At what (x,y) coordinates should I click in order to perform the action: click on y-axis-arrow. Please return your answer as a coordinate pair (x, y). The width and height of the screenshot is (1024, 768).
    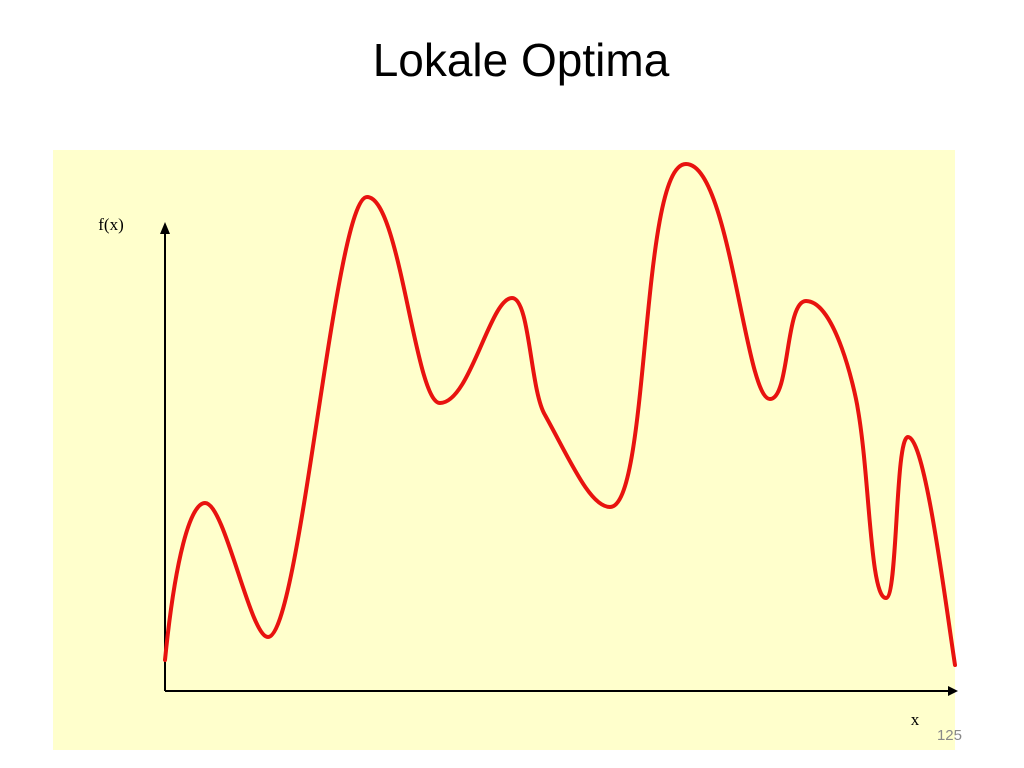
    Looking at the image, I should click on (165, 228).